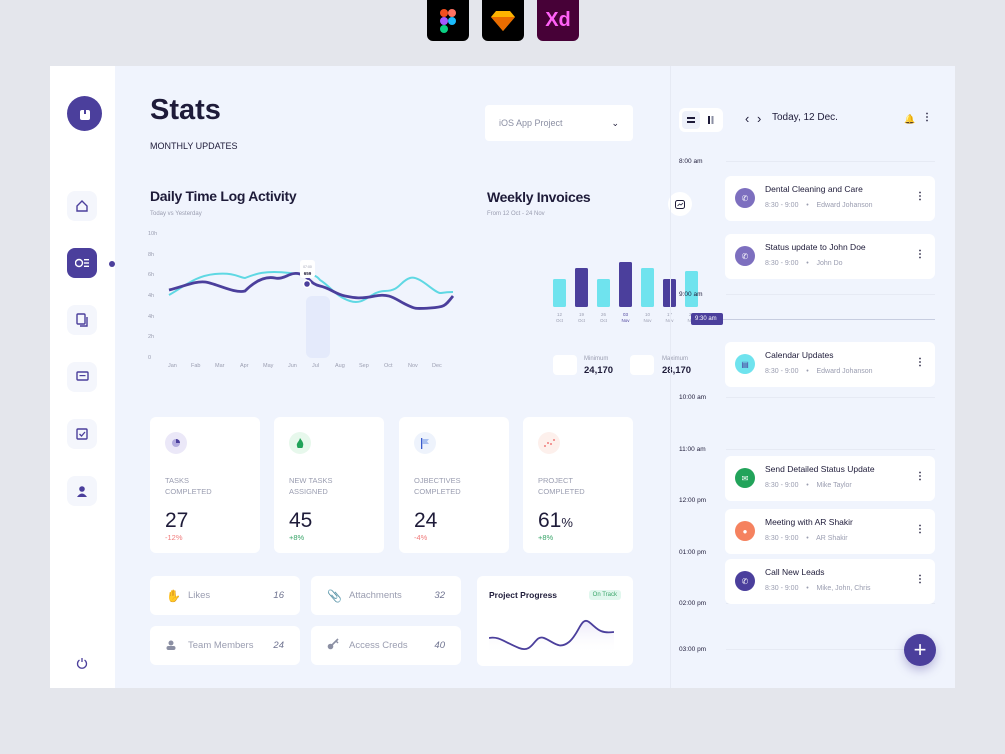  Describe the element at coordinates (604, 314) in the screenshot. I see `svg-text: 26` at that location.